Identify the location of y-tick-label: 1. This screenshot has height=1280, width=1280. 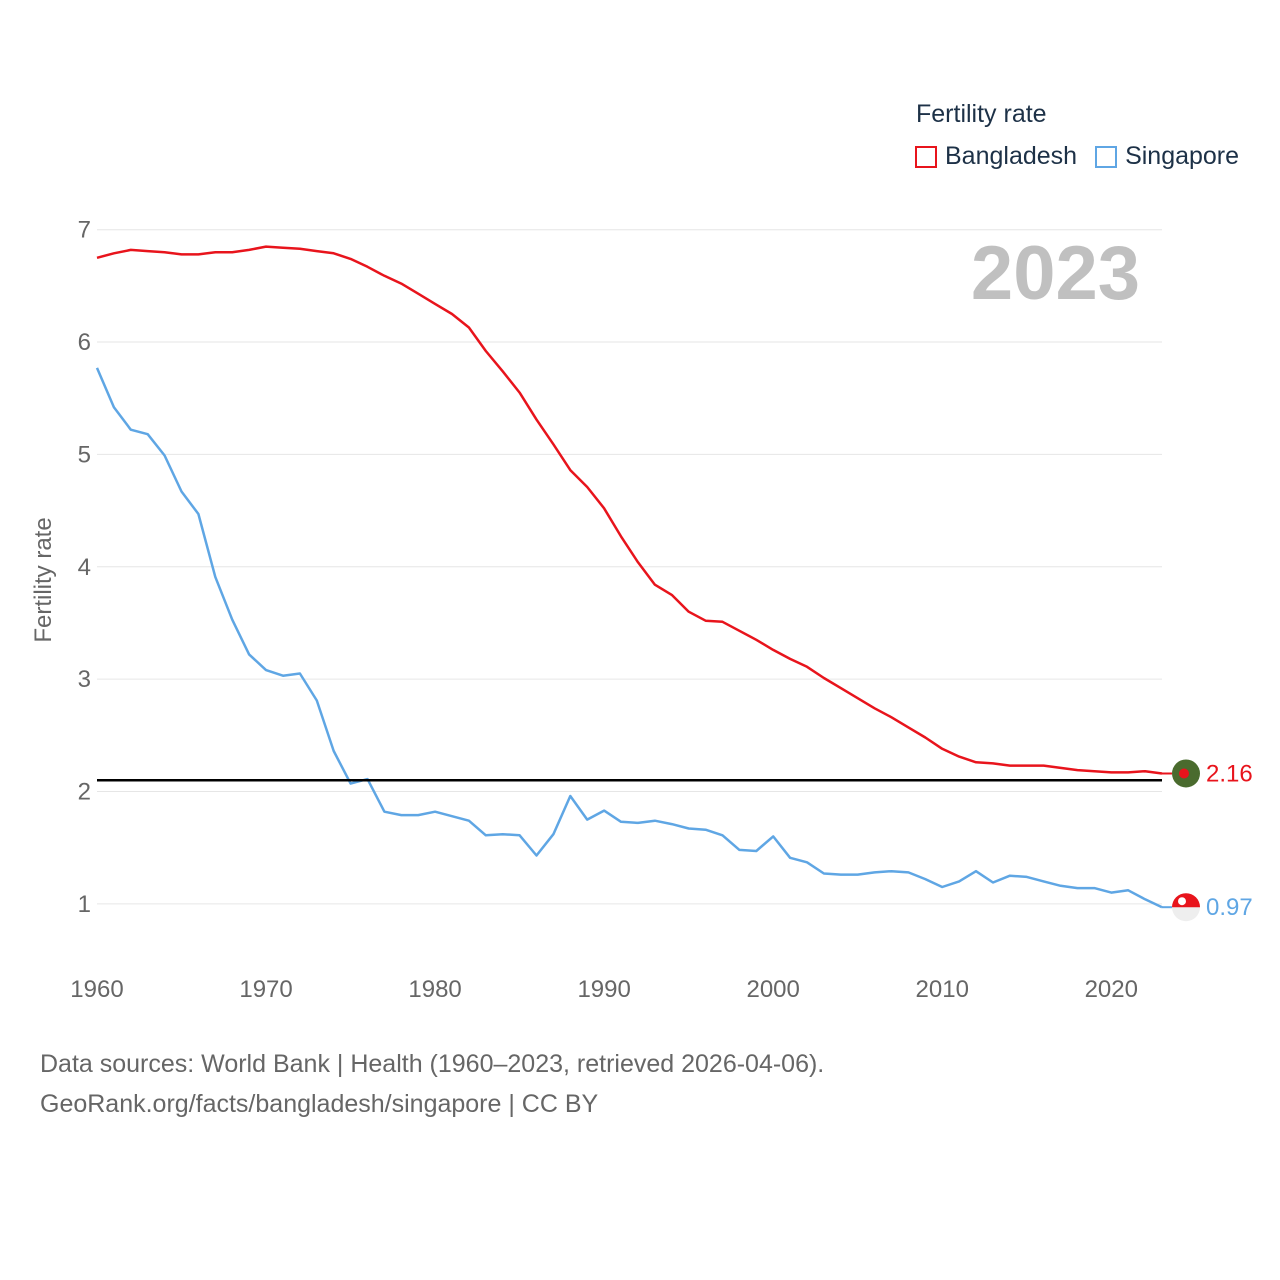
(84, 904).